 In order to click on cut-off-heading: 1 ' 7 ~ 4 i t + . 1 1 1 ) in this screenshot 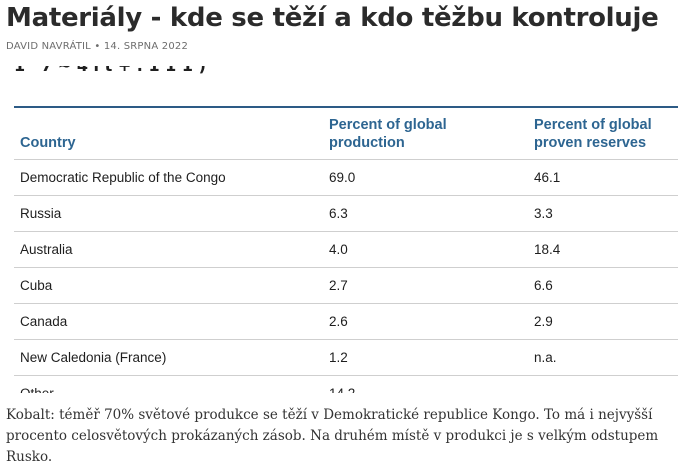, I will do `click(344, 78)`.